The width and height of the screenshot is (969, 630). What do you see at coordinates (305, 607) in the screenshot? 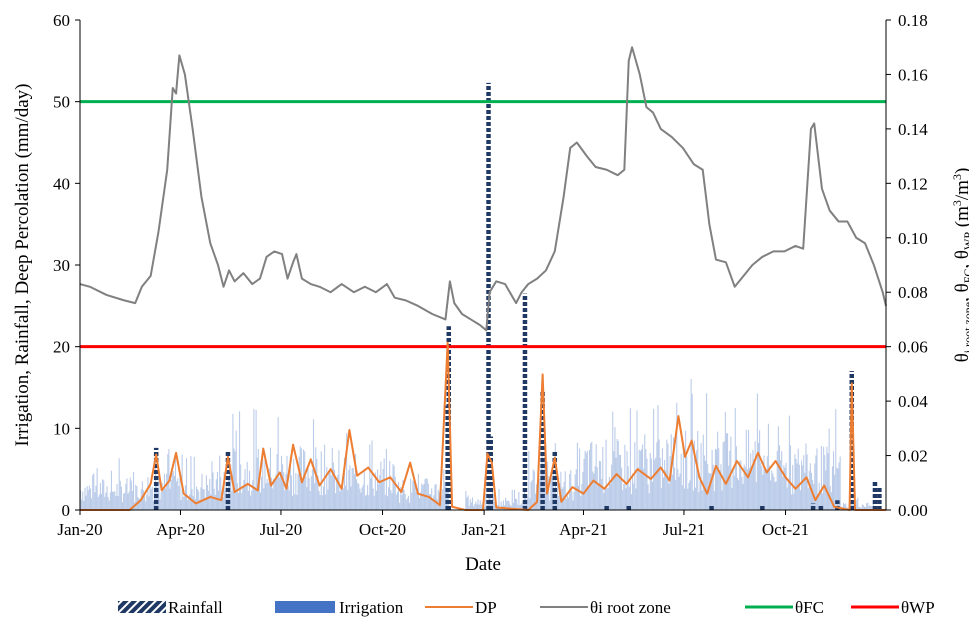
I see `legend-irrigation-swatch` at bounding box center [305, 607].